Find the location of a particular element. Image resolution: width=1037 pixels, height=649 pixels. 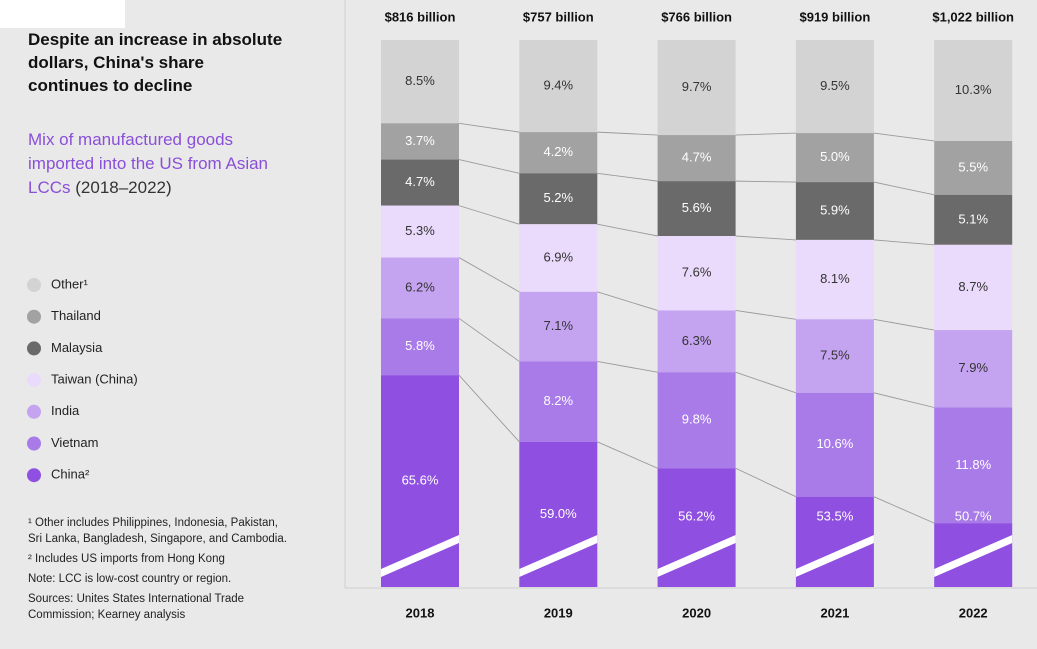

value-label: 10.6% is located at coordinates (834, 443).